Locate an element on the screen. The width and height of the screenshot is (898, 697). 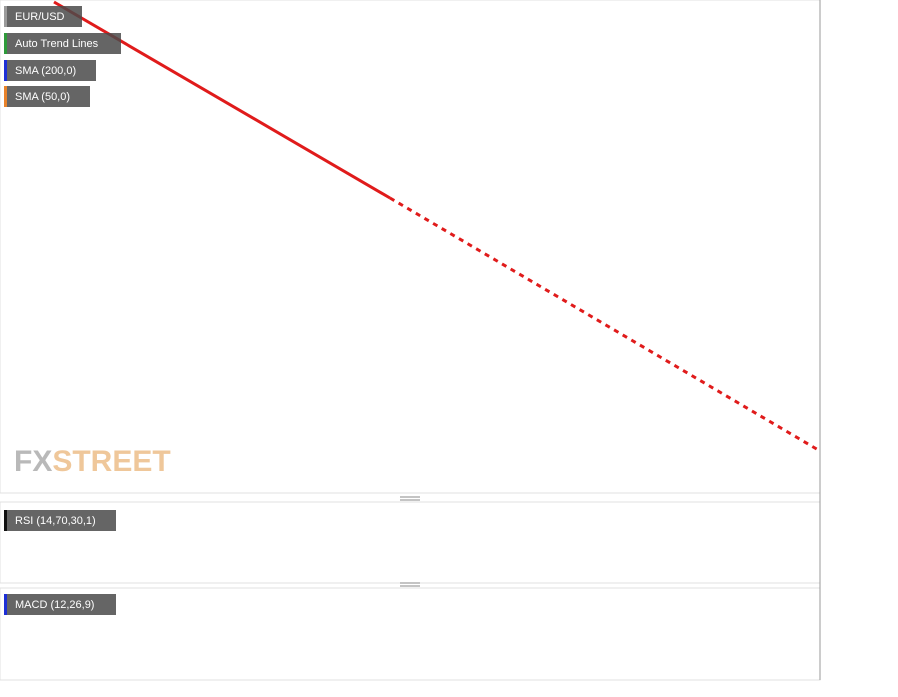
legend-label: SMA (50,0) is located at coordinates (42, 97).